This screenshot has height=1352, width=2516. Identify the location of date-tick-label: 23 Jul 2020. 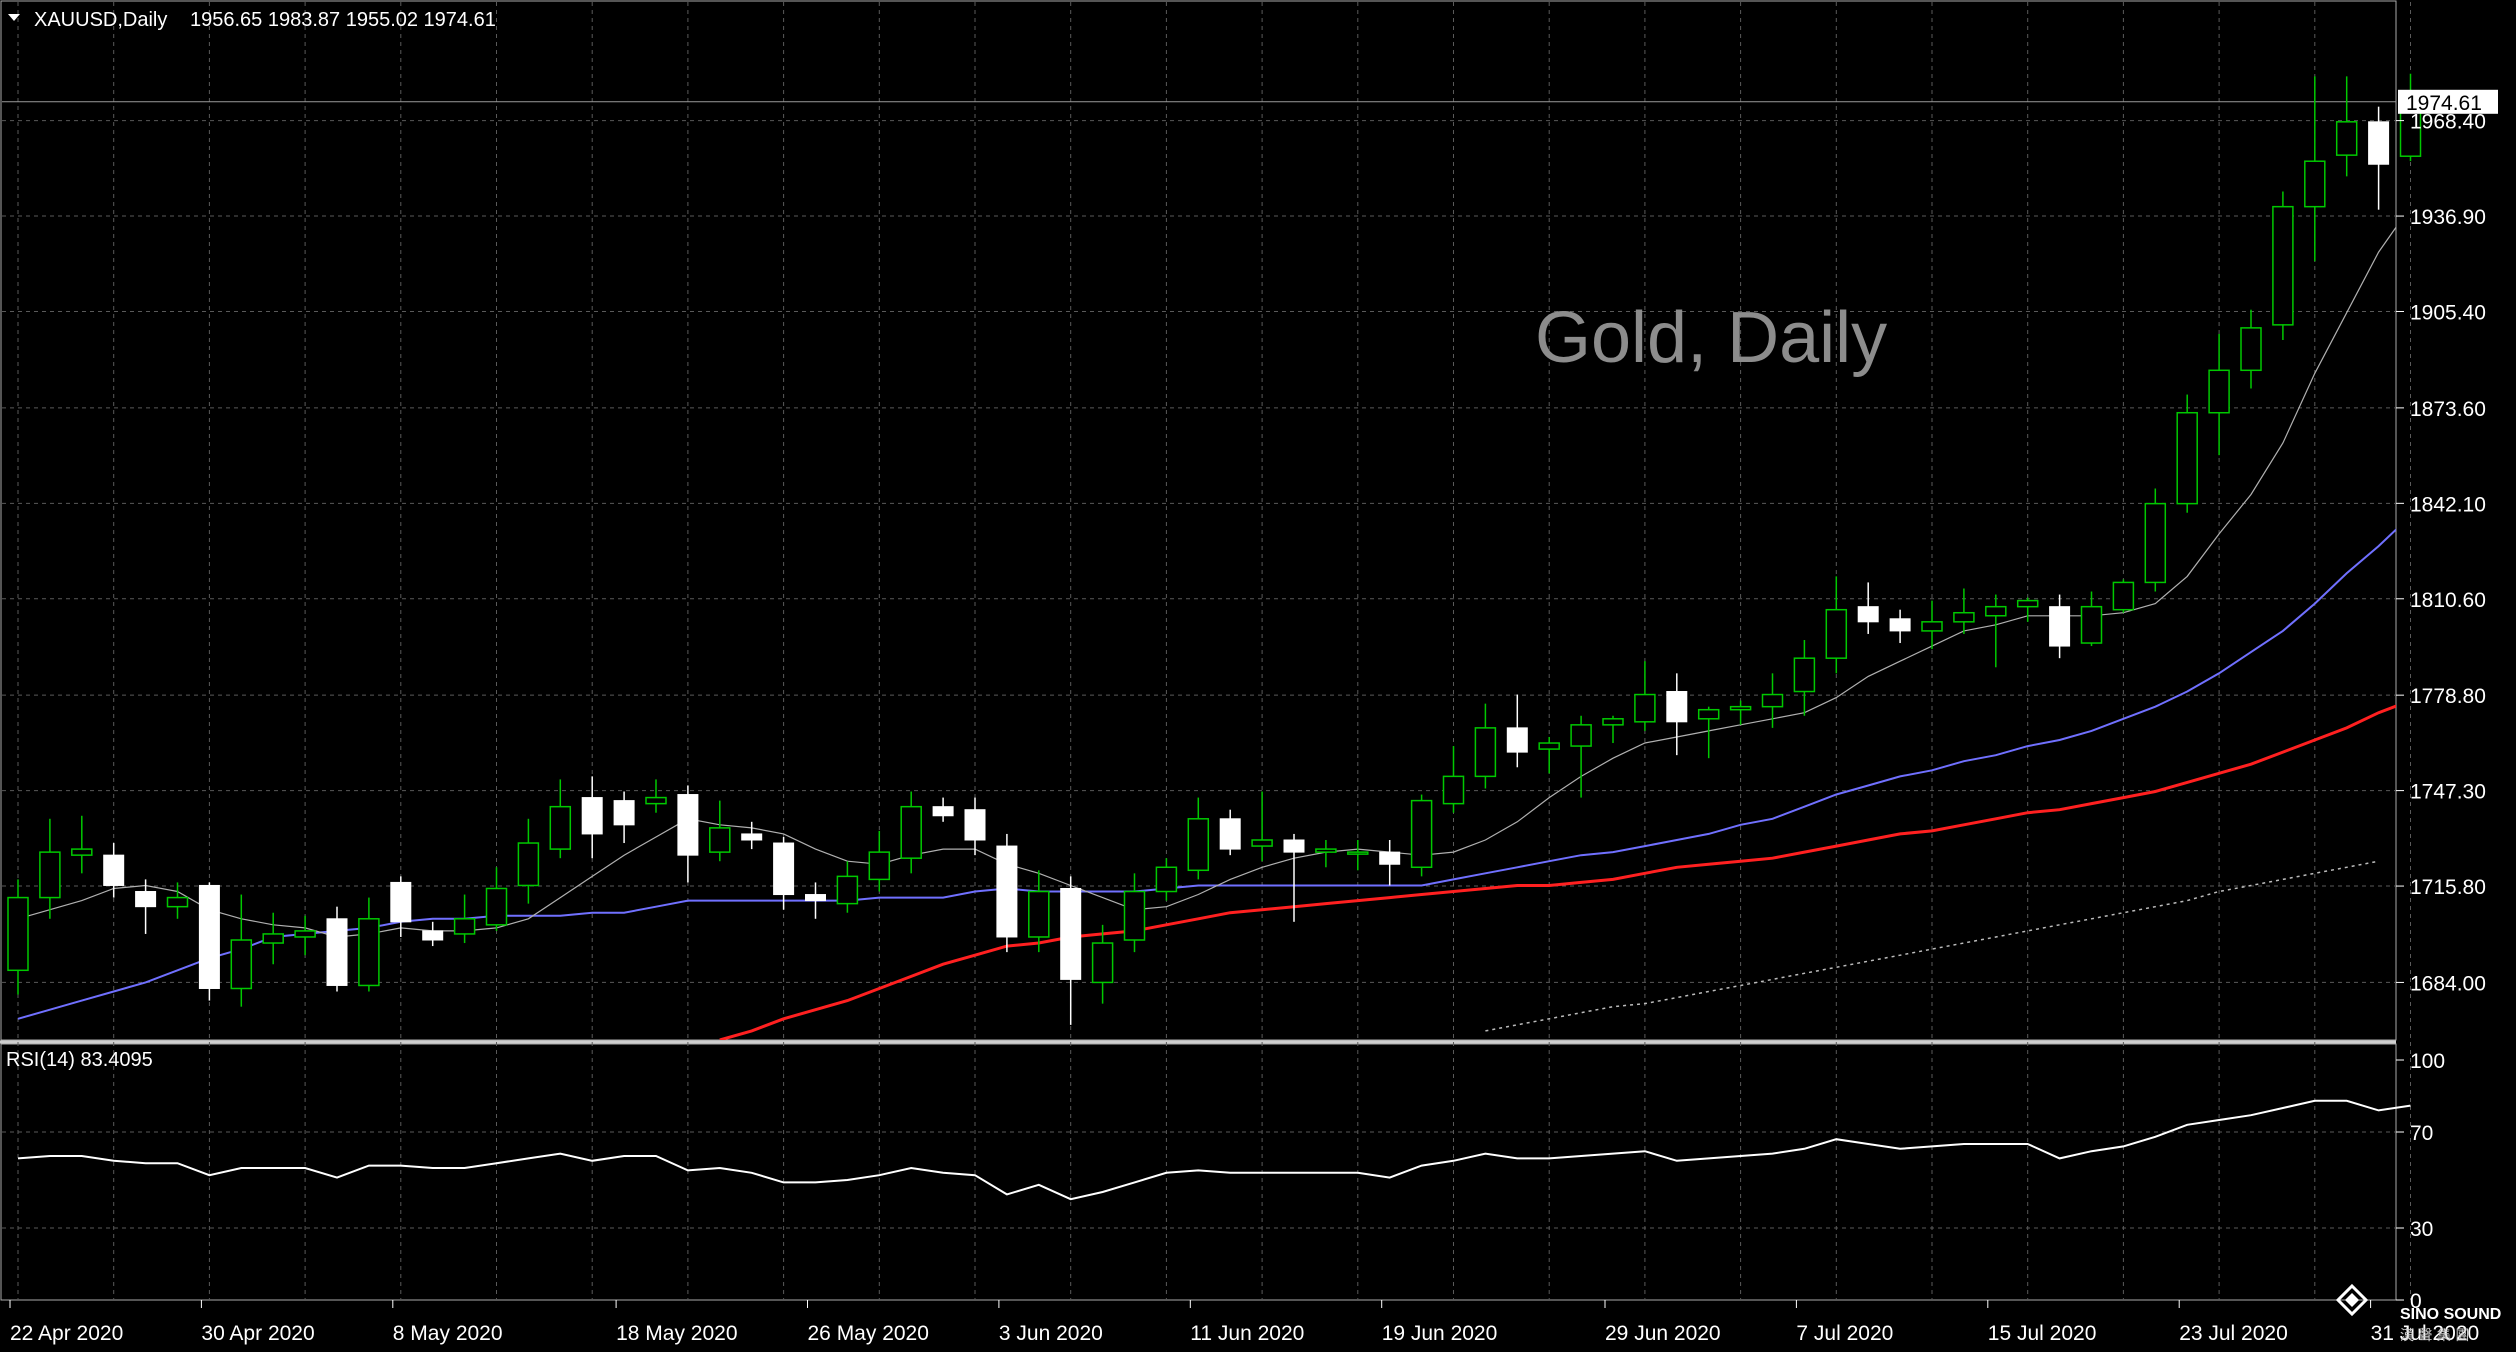
(2233, 1333).